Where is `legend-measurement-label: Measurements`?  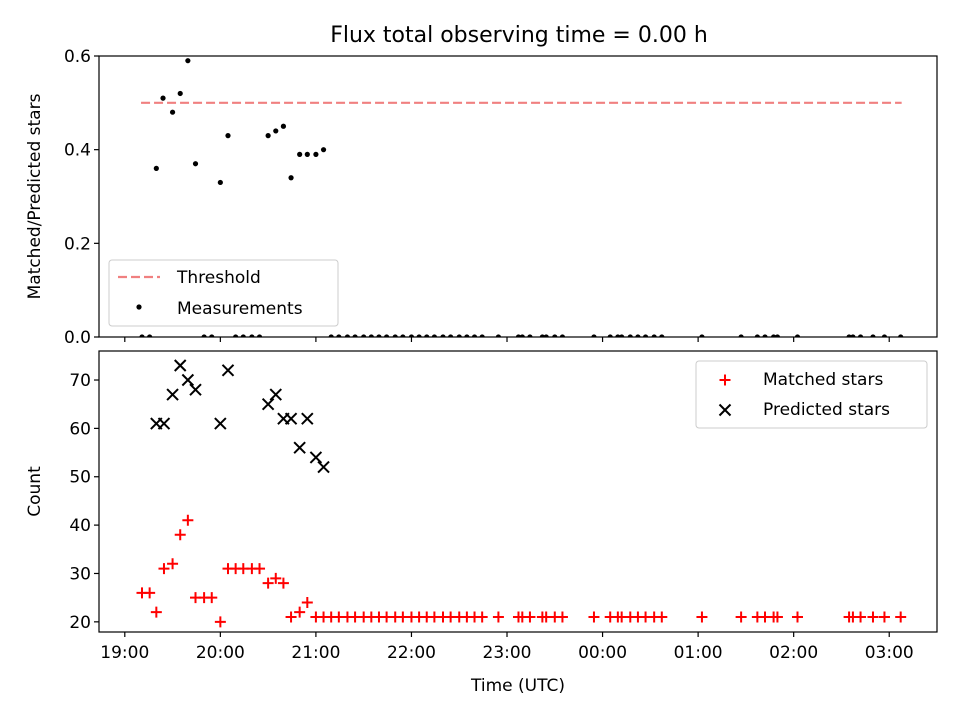 legend-measurement-label: Measurements is located at coordinates (240, 309).